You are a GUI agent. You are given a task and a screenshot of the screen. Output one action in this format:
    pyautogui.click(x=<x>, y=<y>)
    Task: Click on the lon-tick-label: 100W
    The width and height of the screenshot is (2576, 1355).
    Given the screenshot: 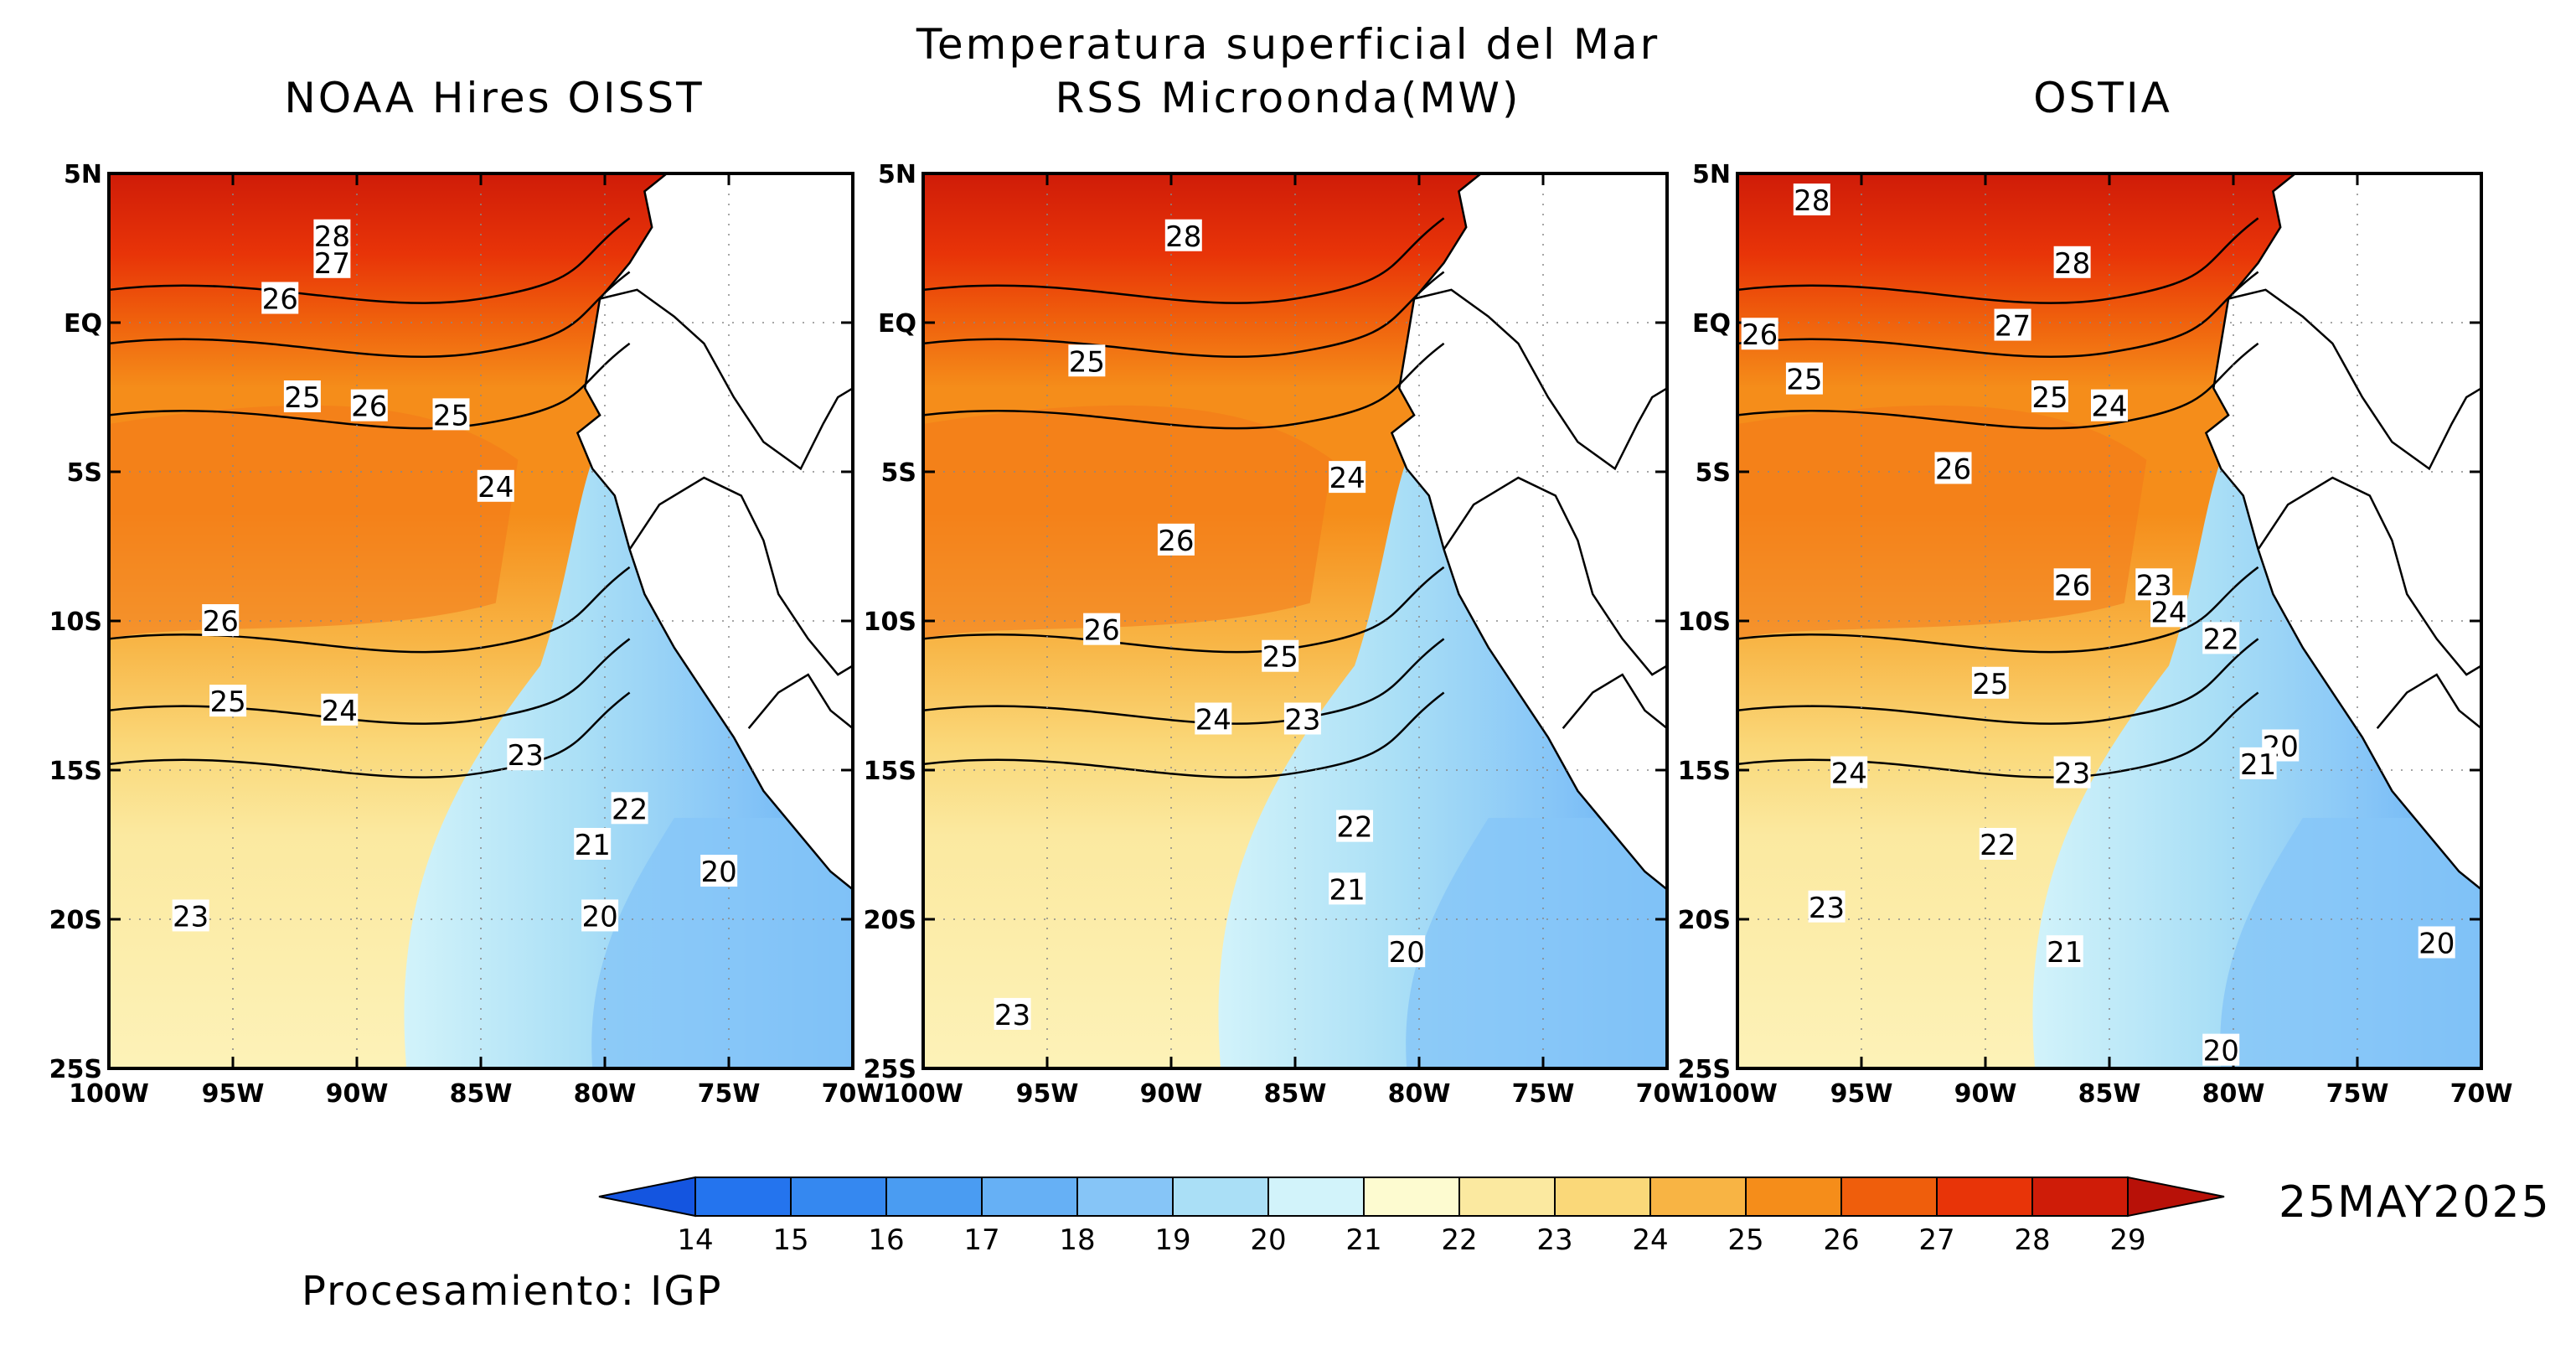 What is the action you would take?
    pyautogui.click(x=923, y=1094)
    